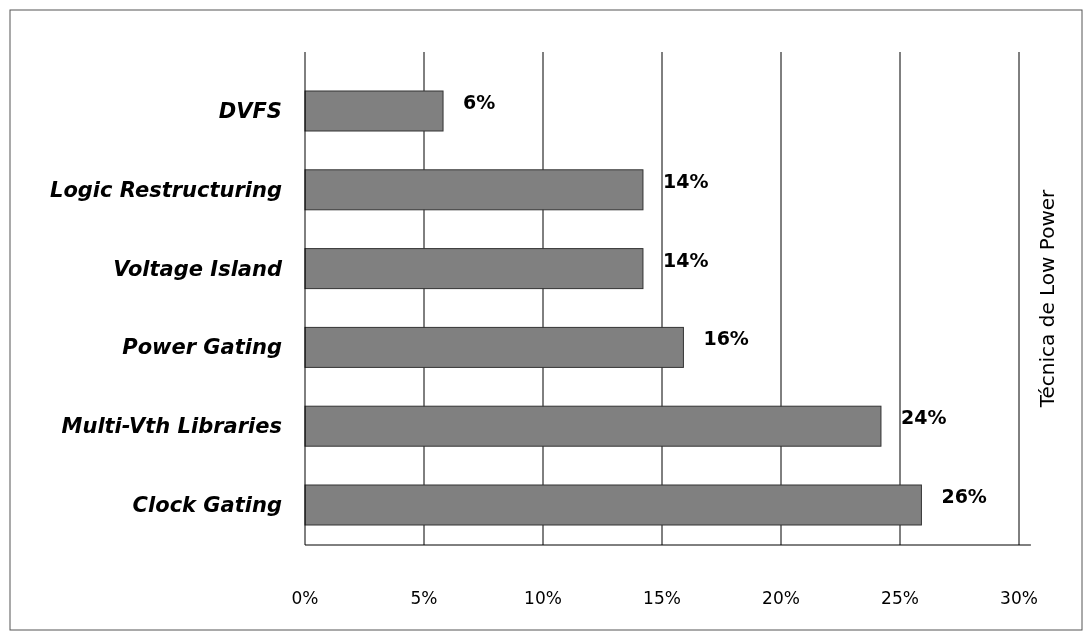 Image resolution: width=1092 pixels, height=640 pixels. Describe the element at coordinates (202, 347) in the screenshot. I see `y-tick-label: Power Gating` at that location.